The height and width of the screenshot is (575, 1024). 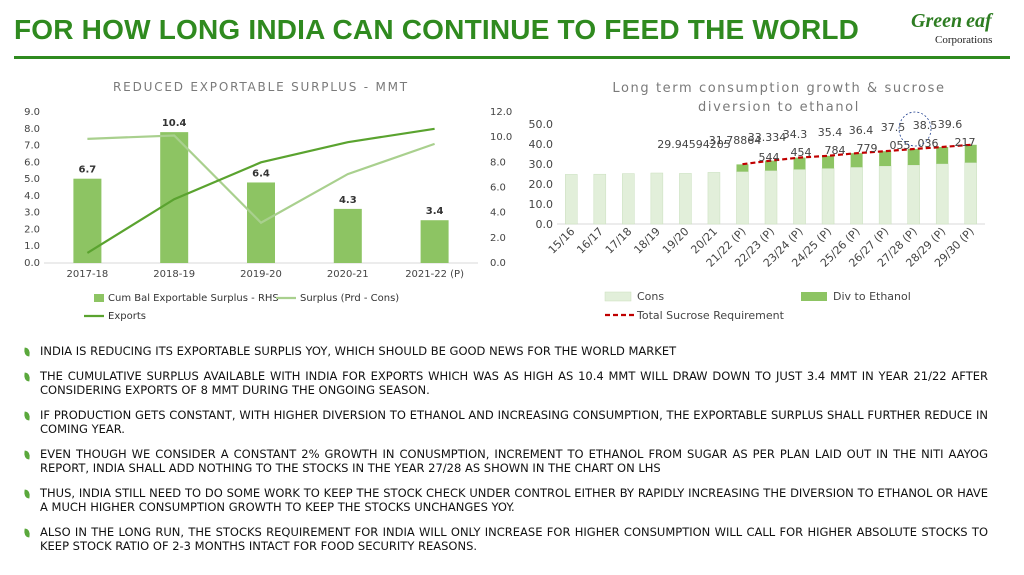 I want to click on logo-text: Green eaf, so click(x=951, y=21).